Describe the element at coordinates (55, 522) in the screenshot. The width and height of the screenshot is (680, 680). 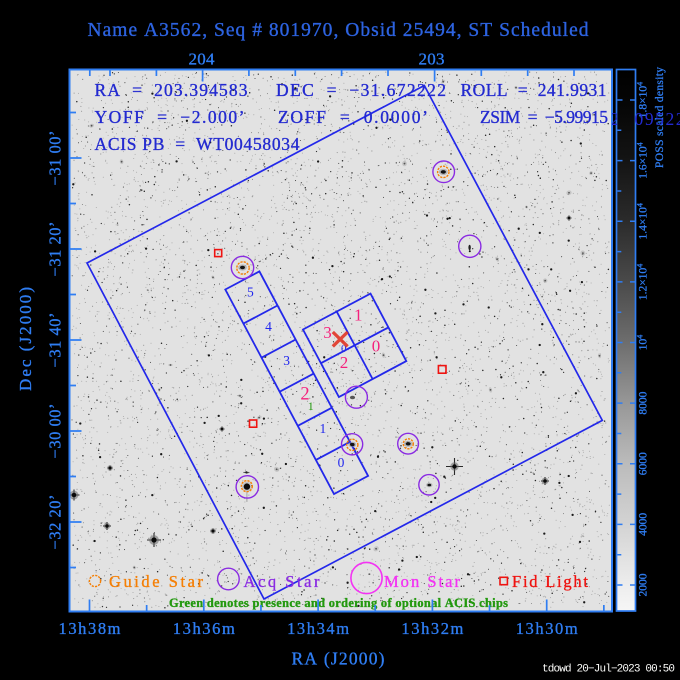
I see `svg-text: −32 20’` at that location.